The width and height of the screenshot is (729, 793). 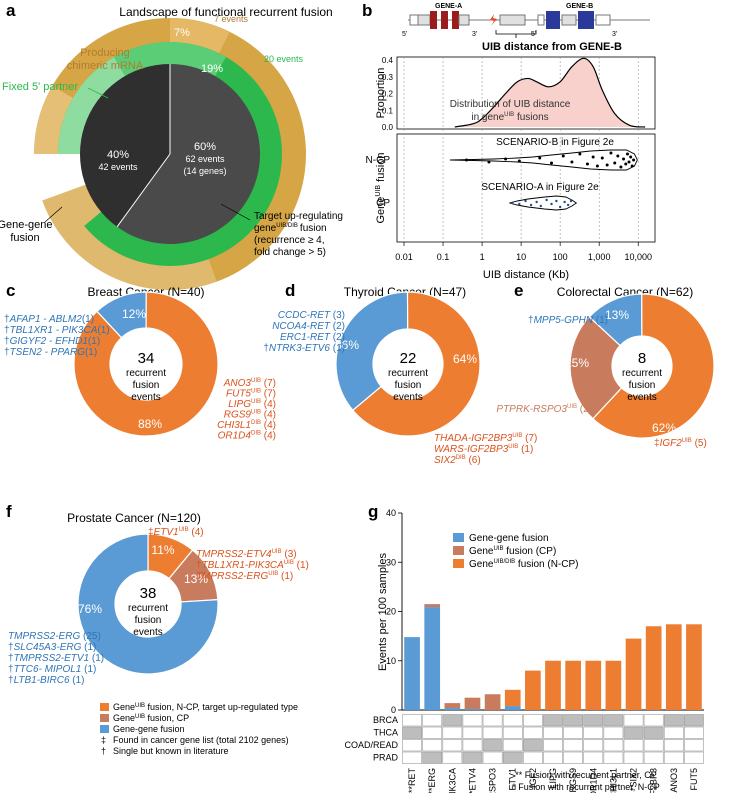 What do you see at coordinates (268, 404) in the screenshot?
I see `c-right-item-2-count: (4)` at bounding box center [268, 404].